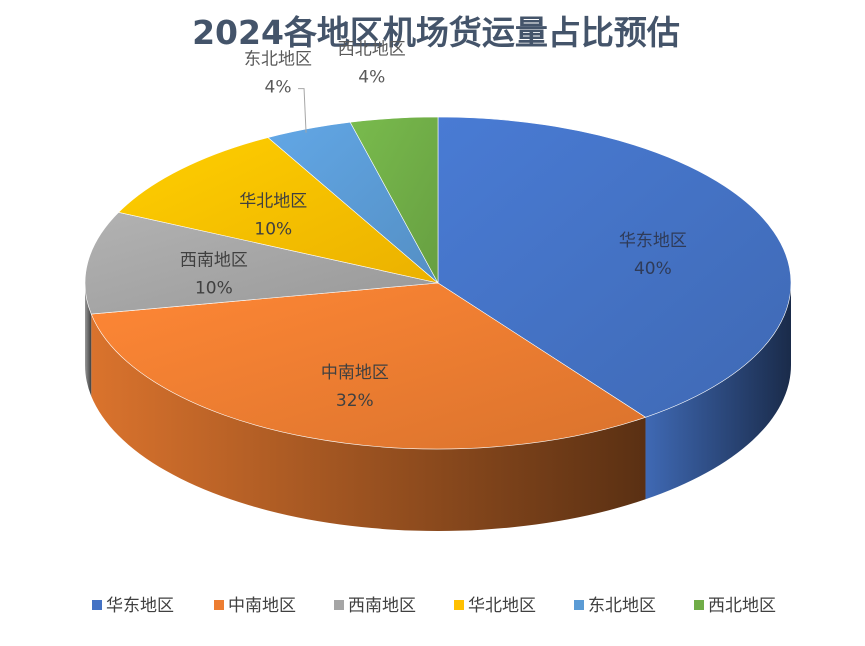 This screenshot has height=646, width=865. I want to click on pie-slice-southwest, so click(261, 263).